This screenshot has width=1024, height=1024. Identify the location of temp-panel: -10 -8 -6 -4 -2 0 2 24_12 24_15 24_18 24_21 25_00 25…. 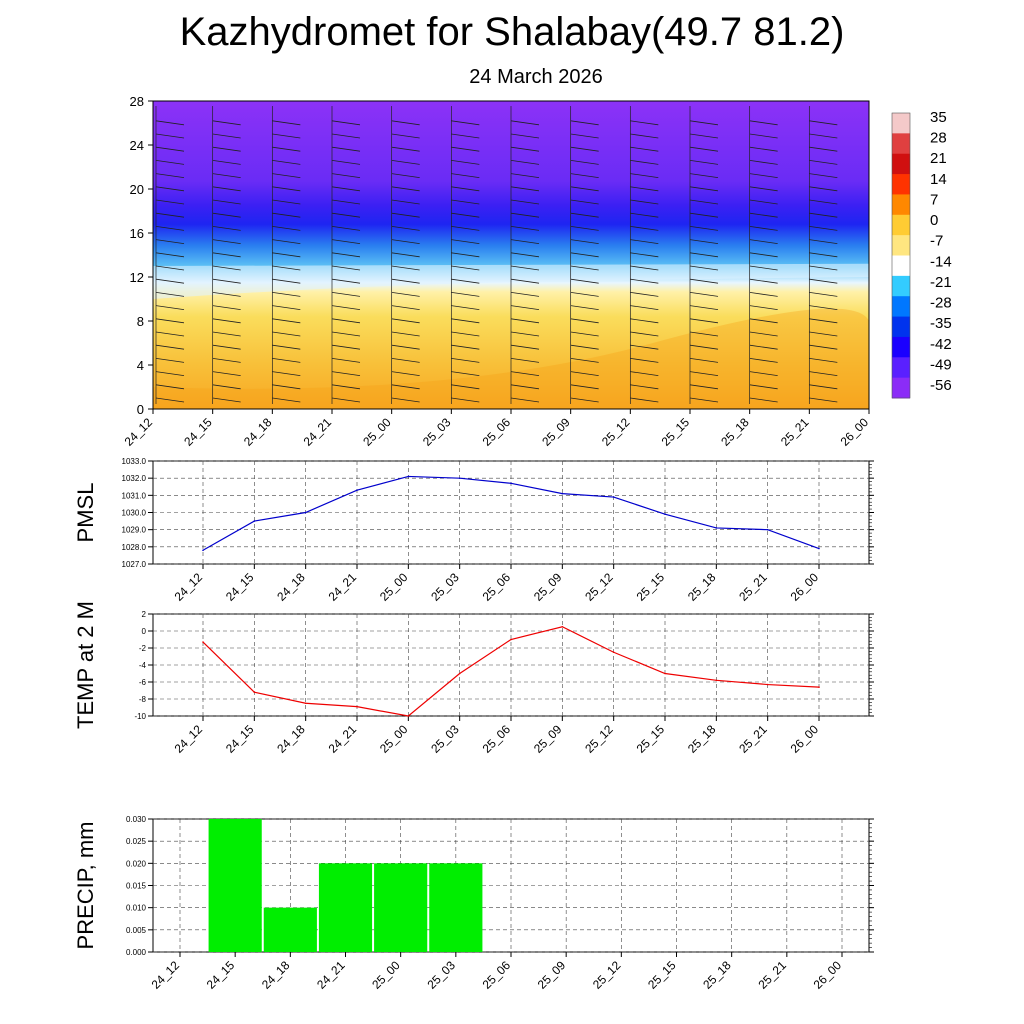
(473, 678).